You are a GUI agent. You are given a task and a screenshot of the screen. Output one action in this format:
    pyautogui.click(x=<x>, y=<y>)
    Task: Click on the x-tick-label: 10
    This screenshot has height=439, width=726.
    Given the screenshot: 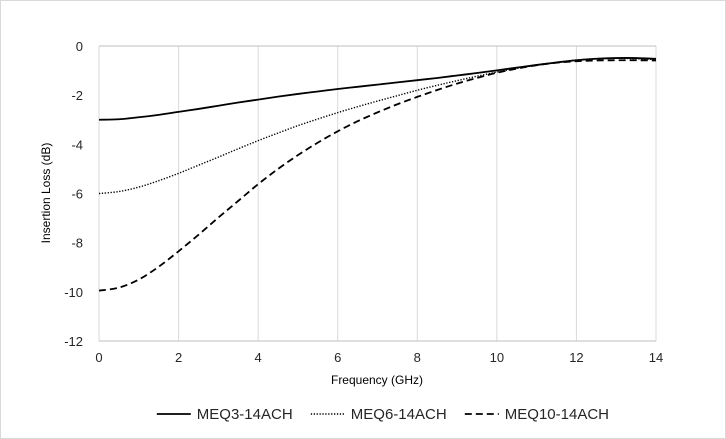 What is the action you would take?
    pyautogui.click(x=497, y=357)
    